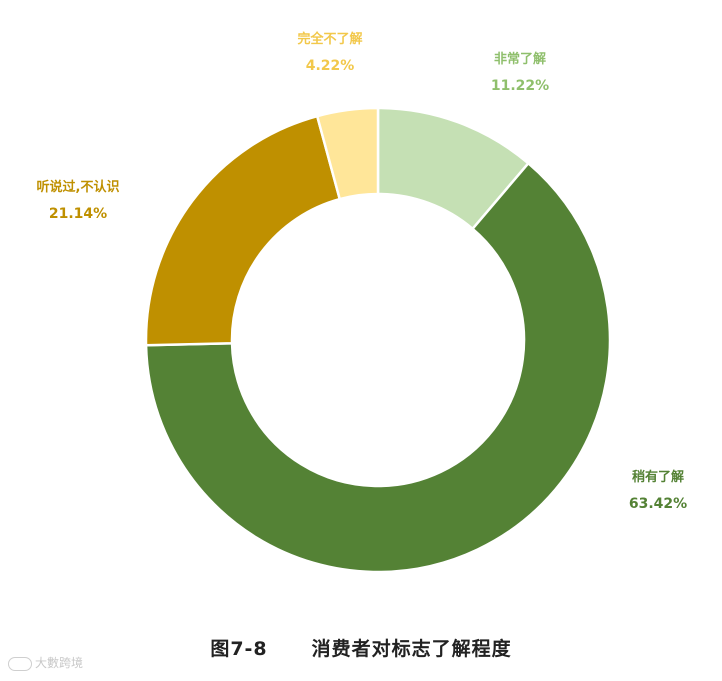 The image size is (722, 681). I want to click on slice-label-value-1: 11.22%, so click(520, 86).